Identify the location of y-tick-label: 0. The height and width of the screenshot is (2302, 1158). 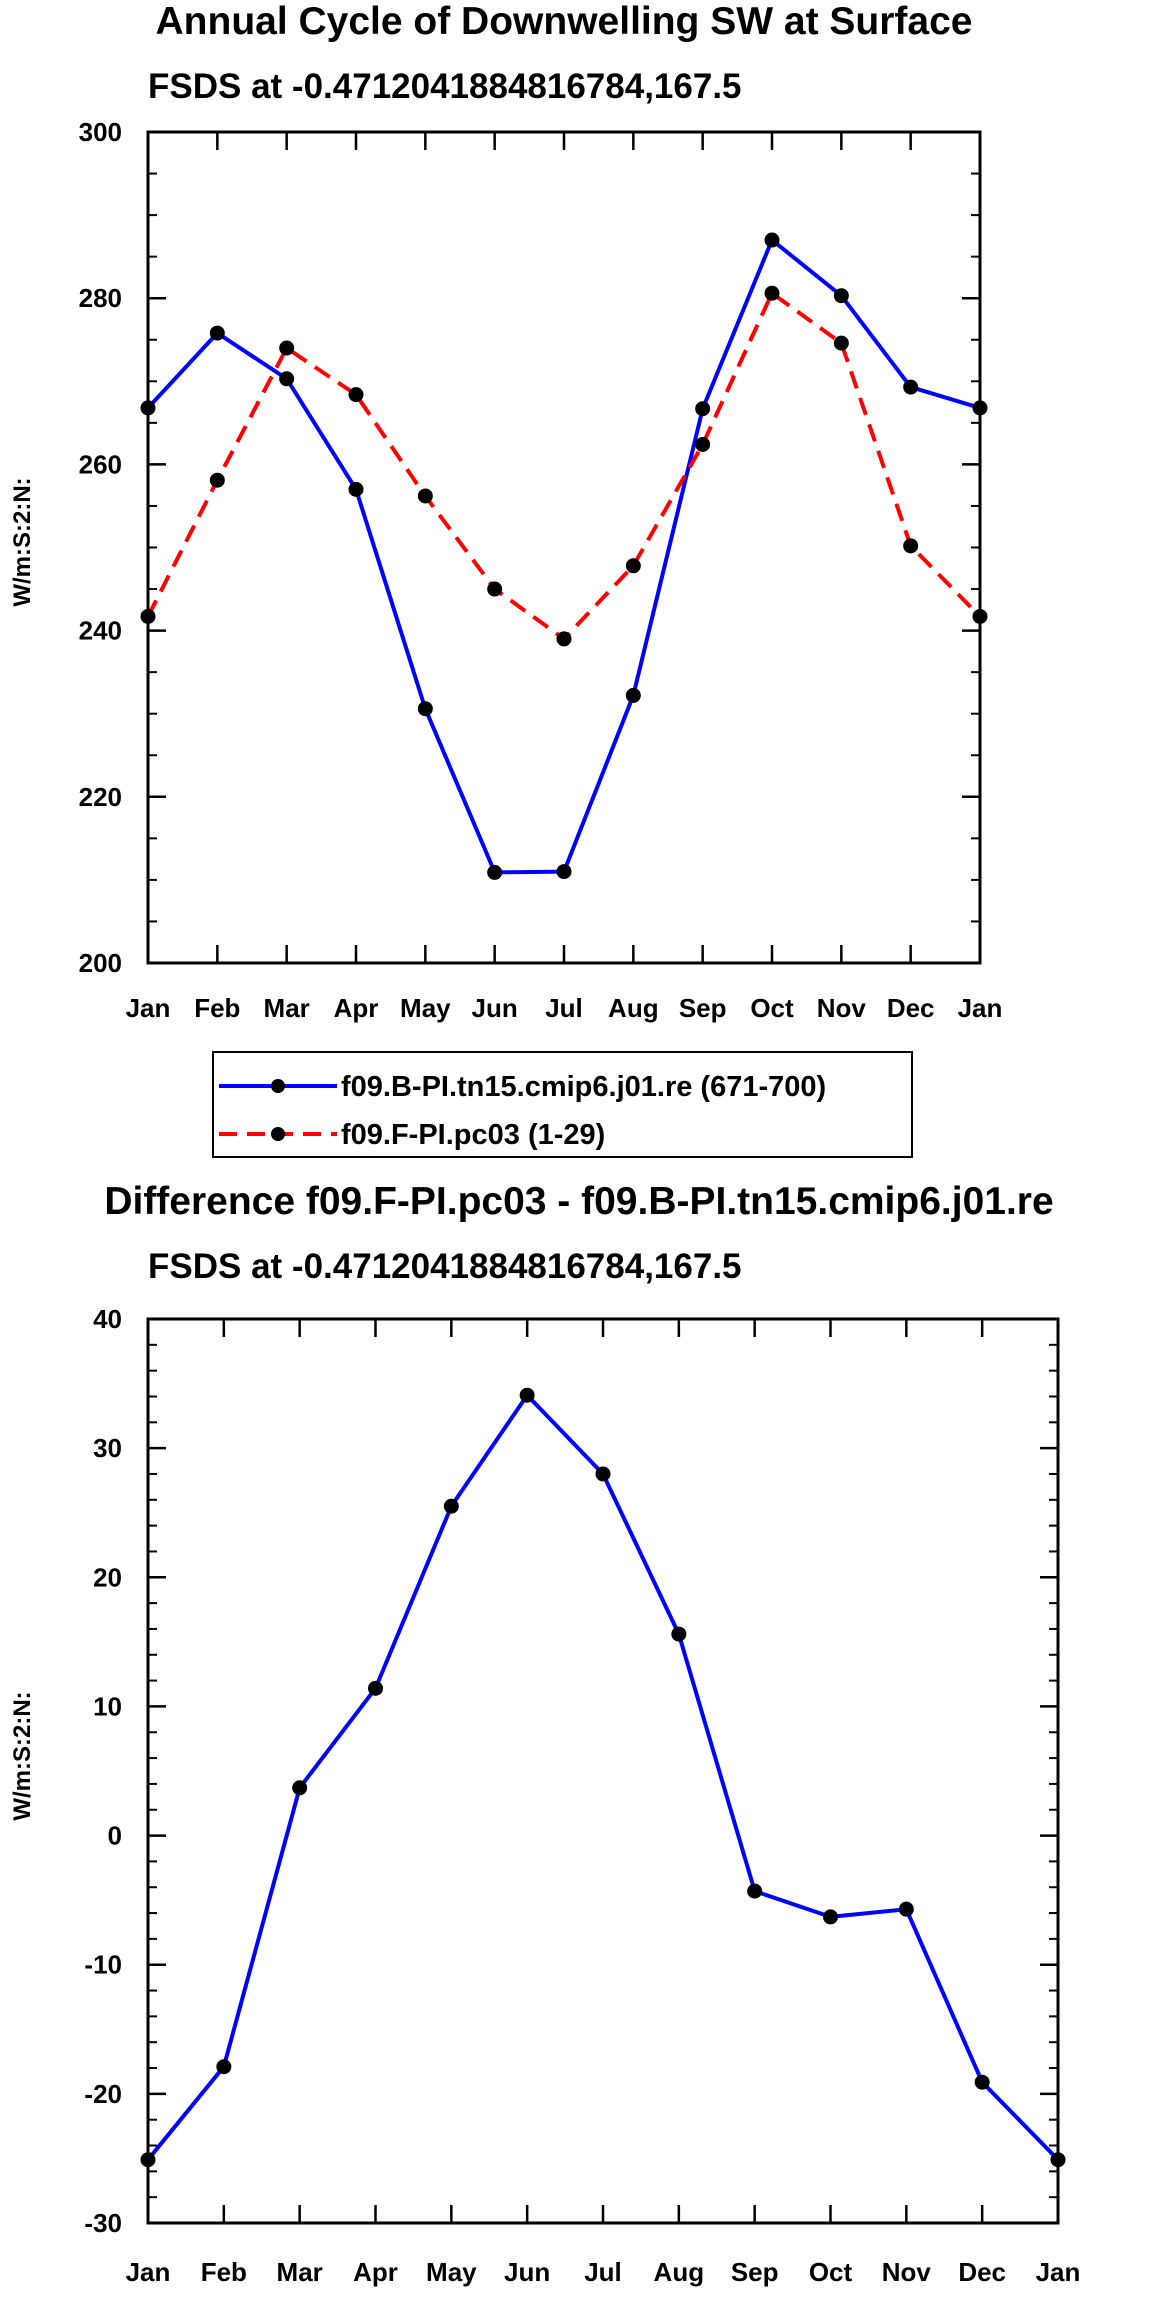
(115, 1836).